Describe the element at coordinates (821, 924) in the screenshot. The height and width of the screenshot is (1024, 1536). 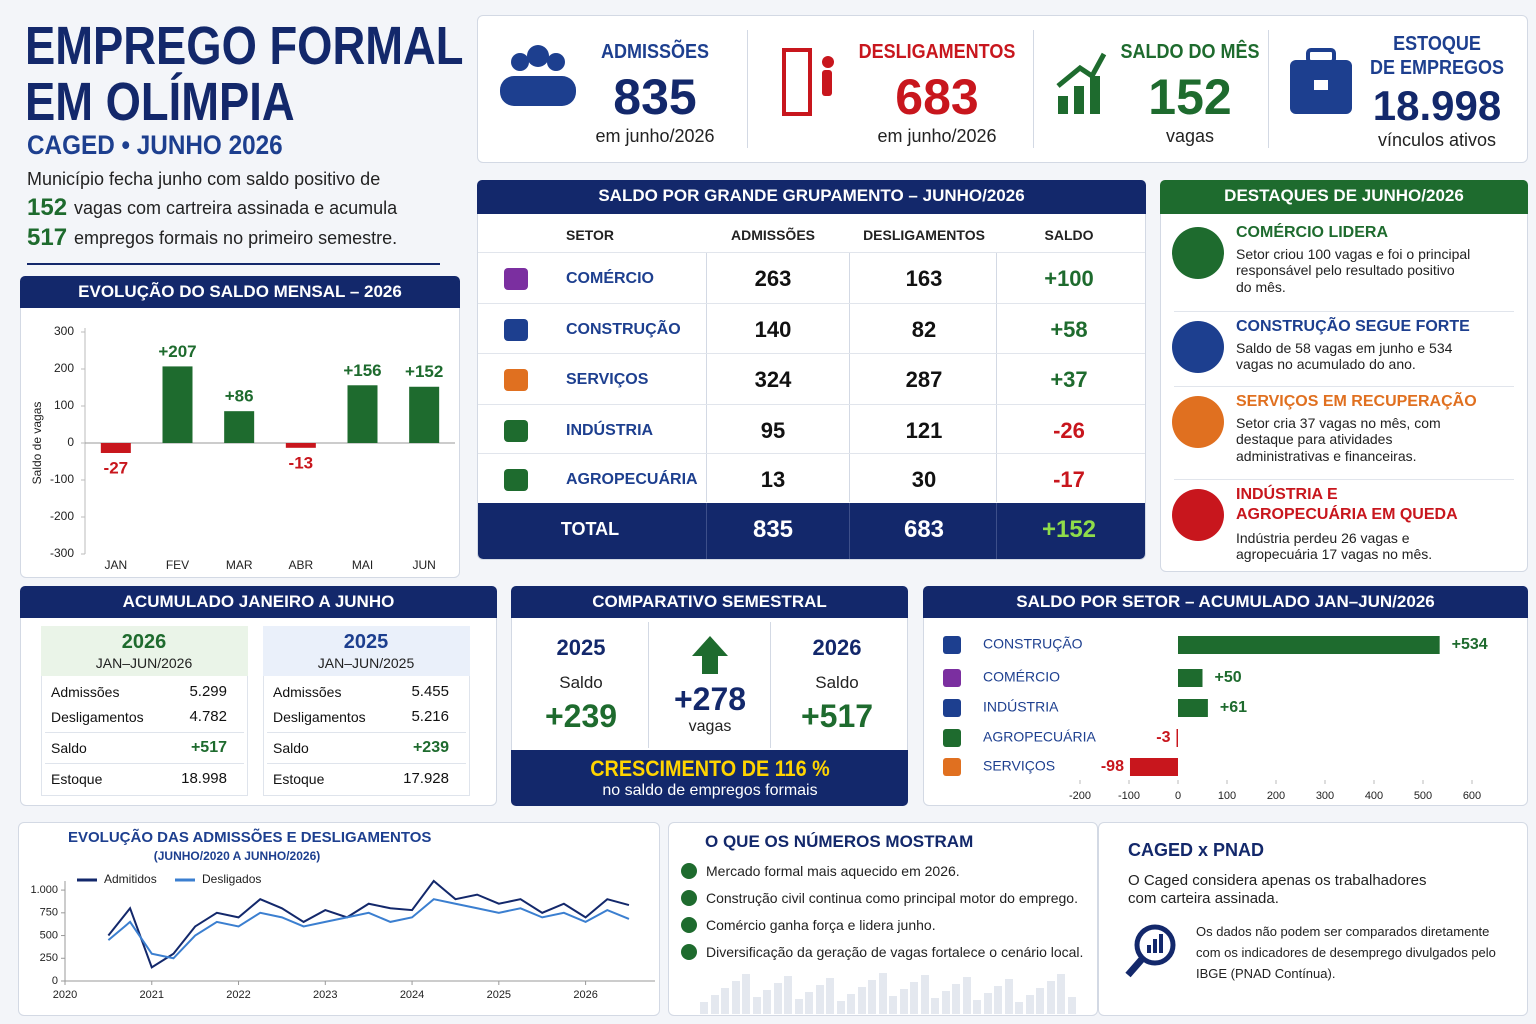
I see `insight-item: Comércio ganha força e lidera junho.` at that location.